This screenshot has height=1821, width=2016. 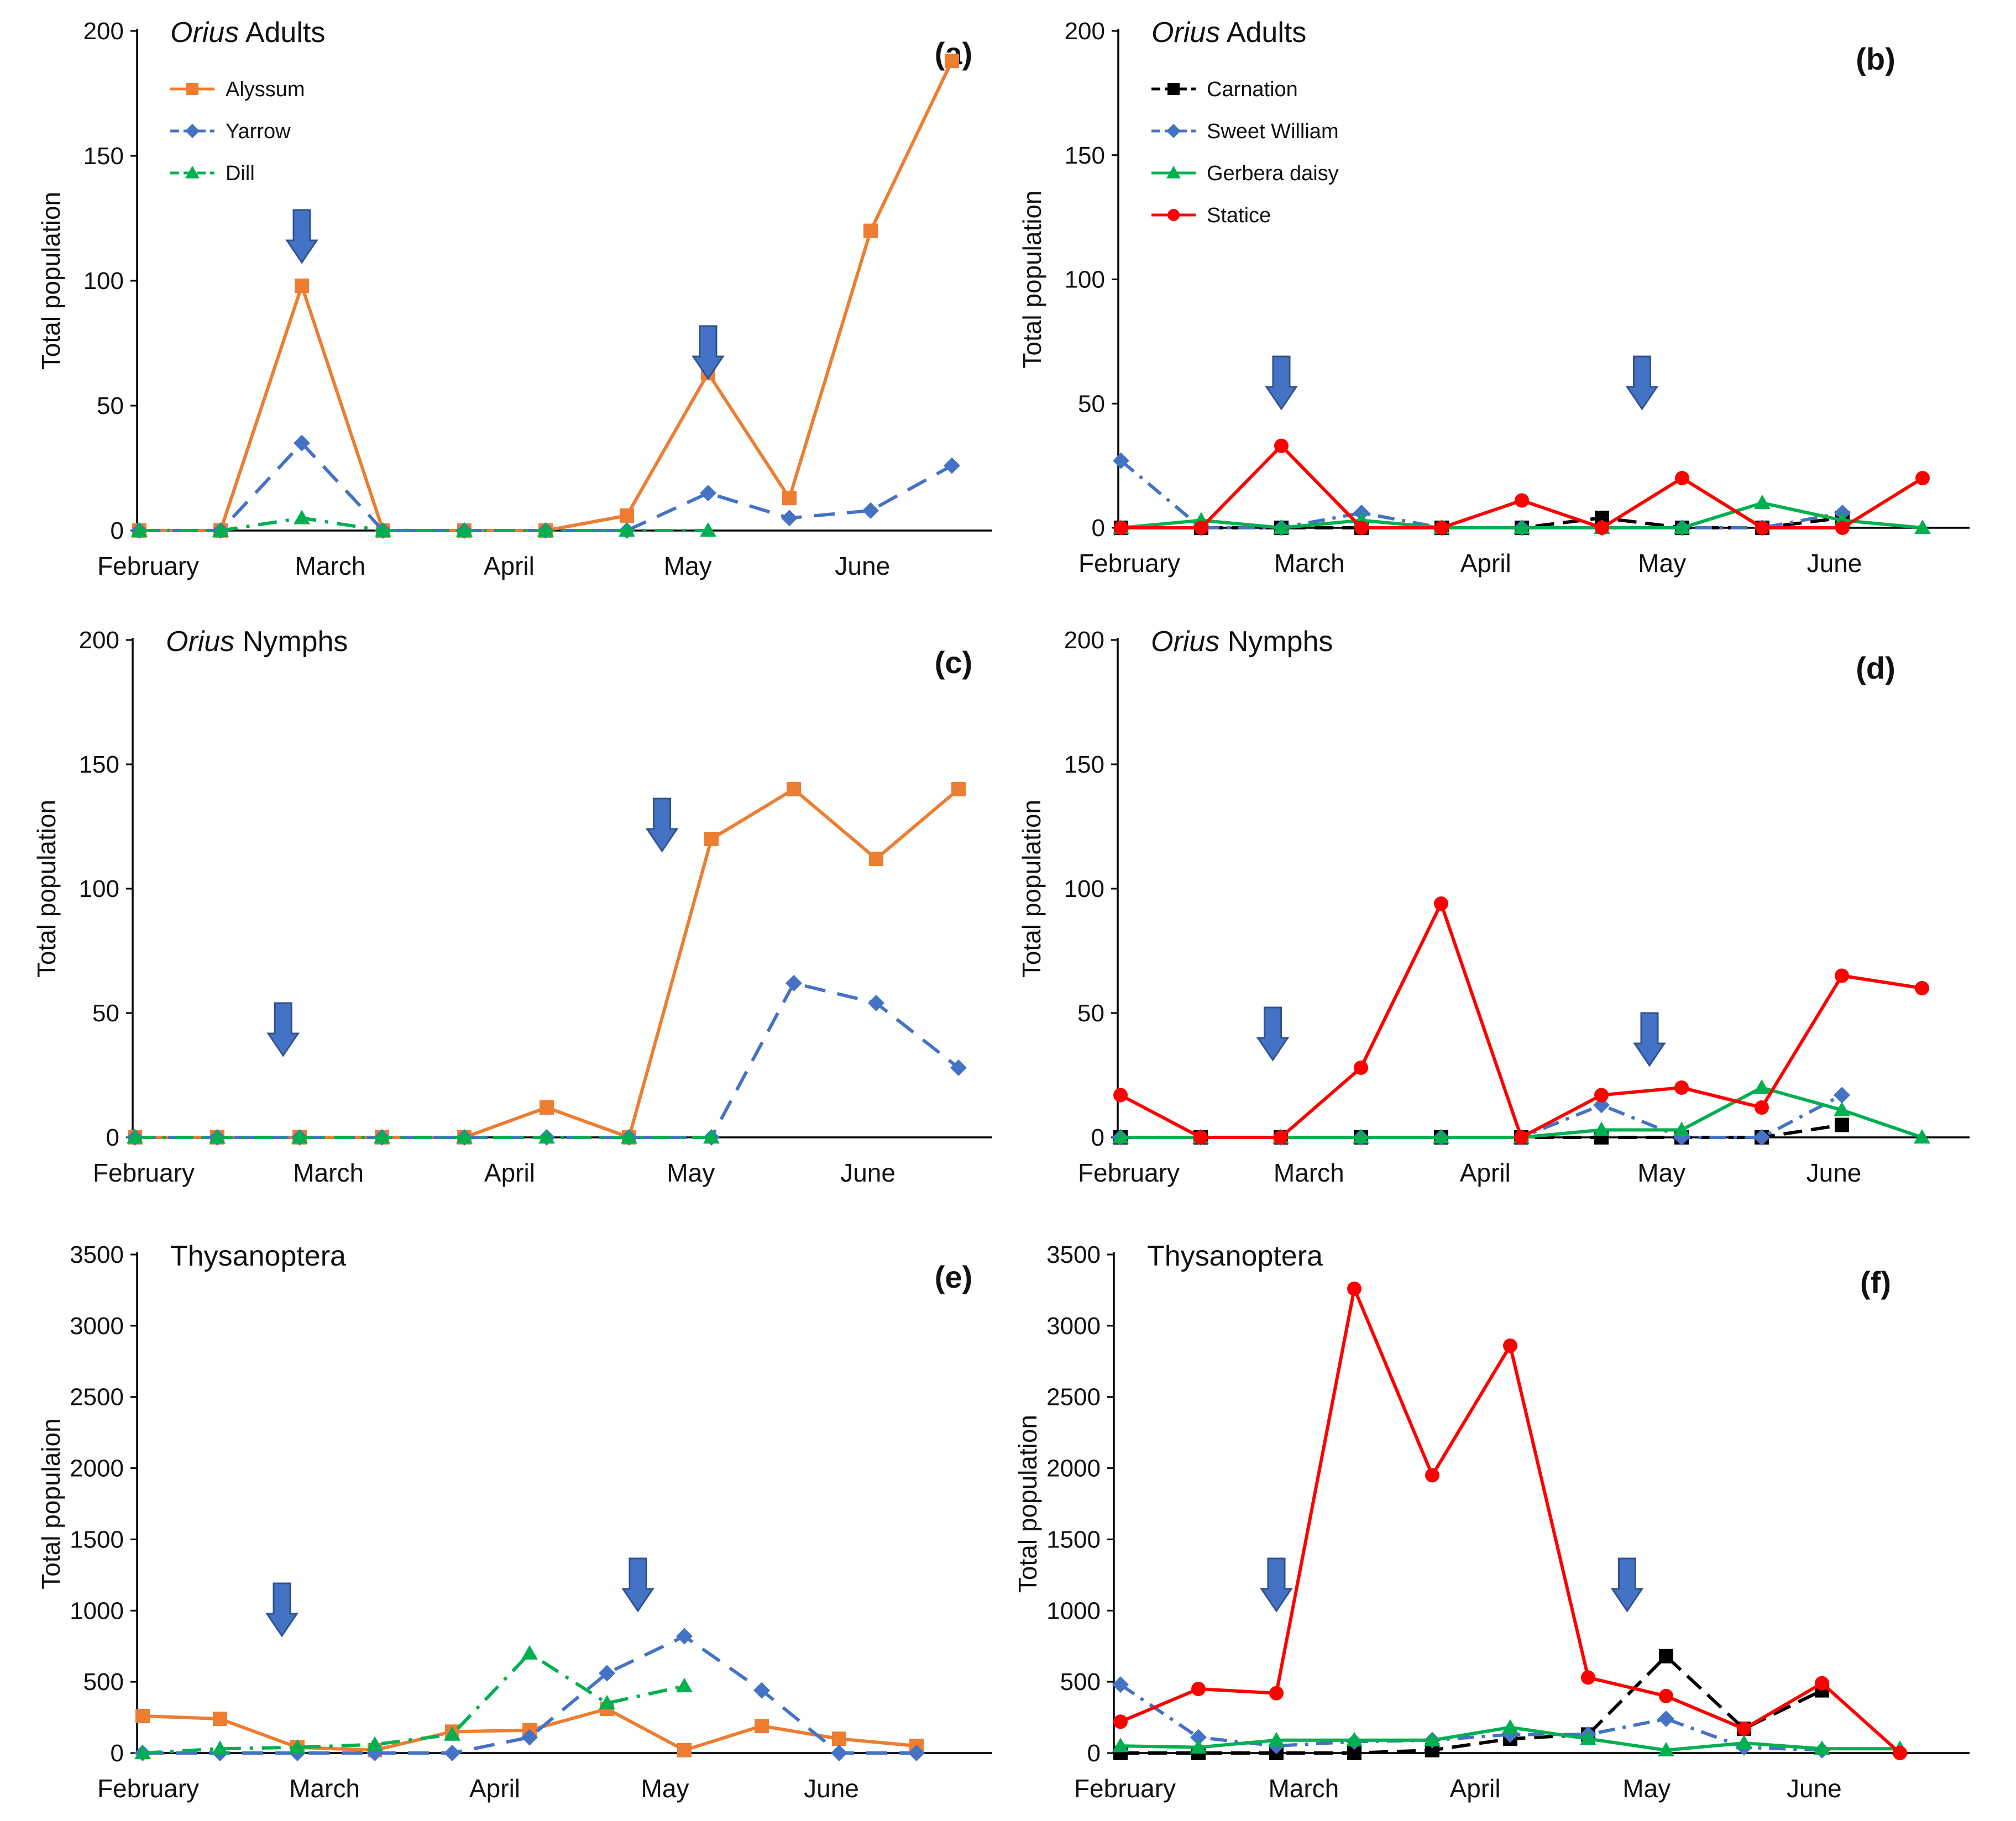 I want to click on legend-entry: Yarrow, so click(x=230, y=131).